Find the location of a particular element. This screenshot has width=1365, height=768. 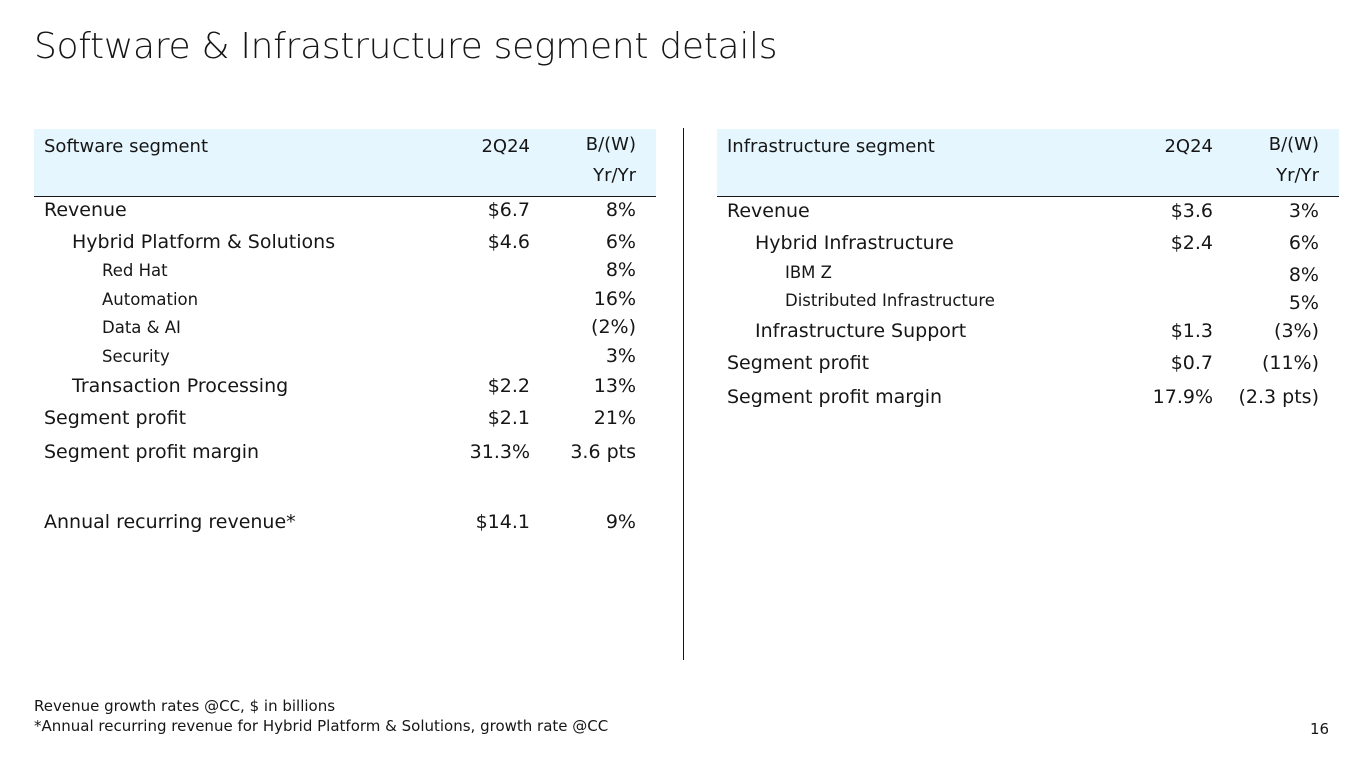

row-label: Distributed Infrastructure is located at coordinates (890, 300).